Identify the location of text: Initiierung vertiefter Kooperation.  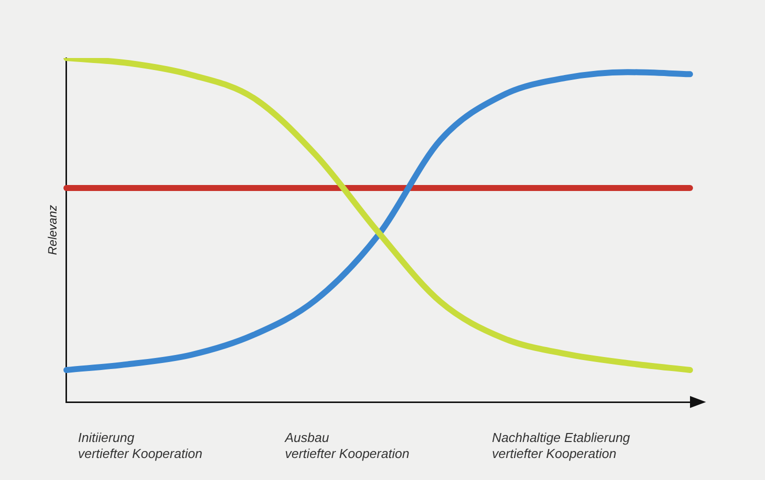
(140, 446).